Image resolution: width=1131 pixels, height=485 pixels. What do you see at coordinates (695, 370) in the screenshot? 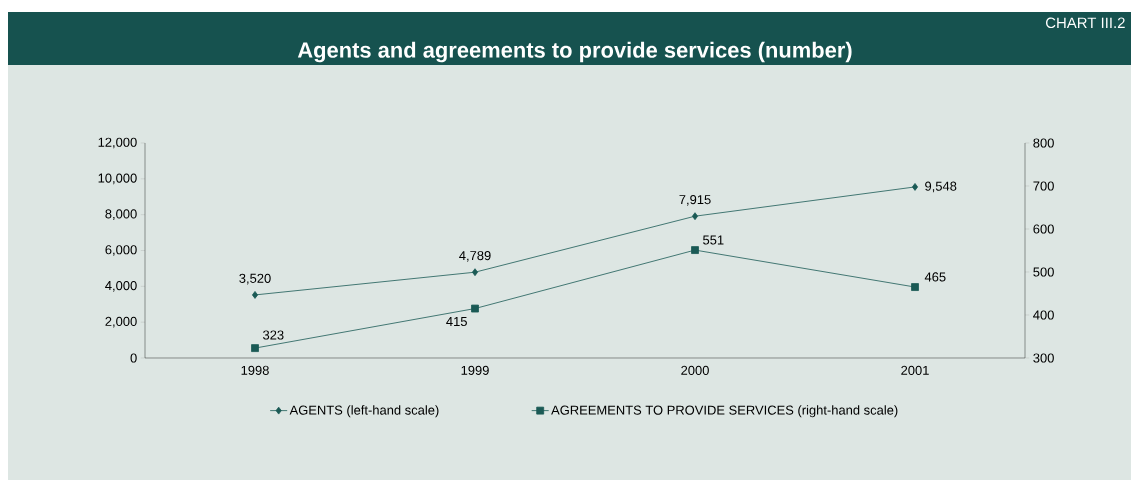
I see `x-tick-label: 2000` at bounding box center [695, 370].